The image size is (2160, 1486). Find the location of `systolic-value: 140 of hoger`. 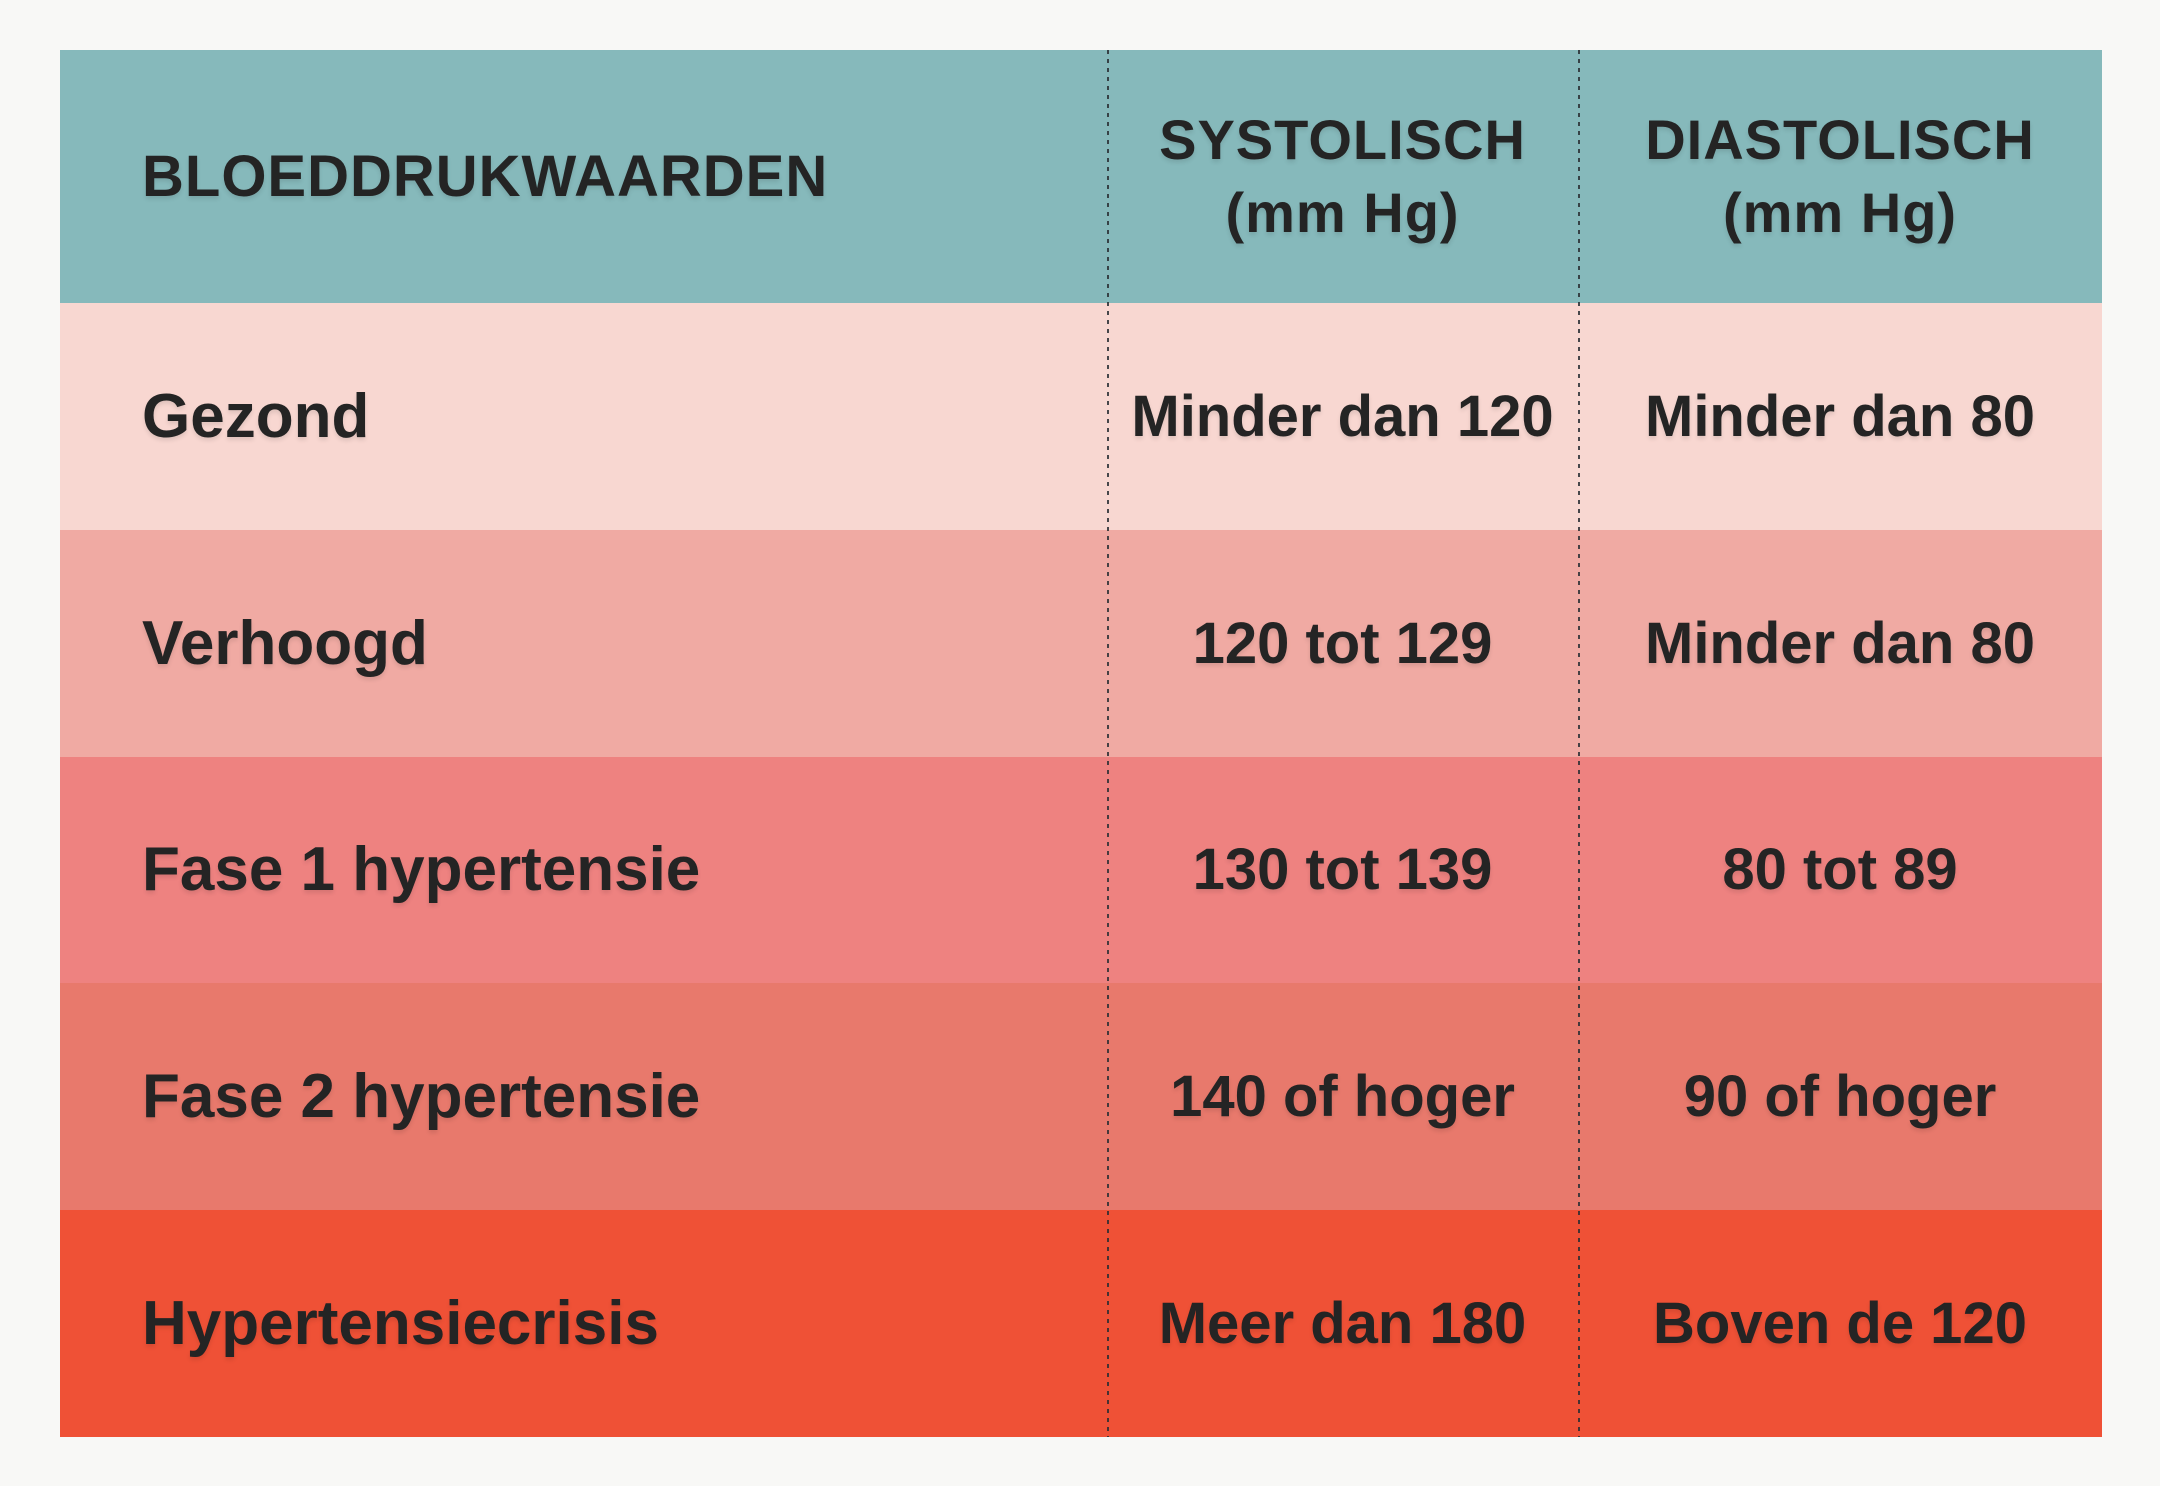

systolic-value: 140 of hoger is located at coordinates (1342, 1097).